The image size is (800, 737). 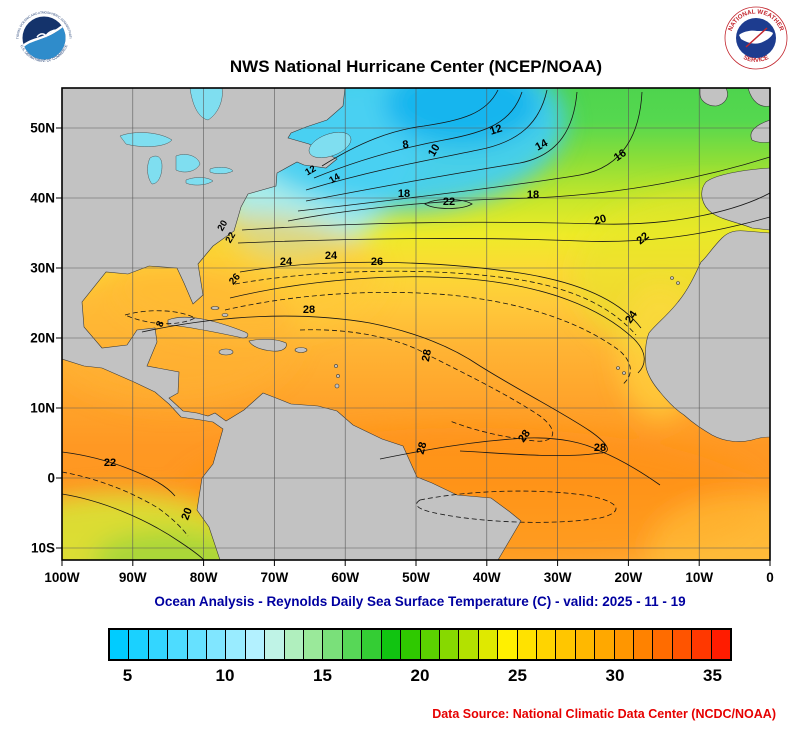 I want to click on colorbar-tick-label: 10, so click(x=225, y=675).